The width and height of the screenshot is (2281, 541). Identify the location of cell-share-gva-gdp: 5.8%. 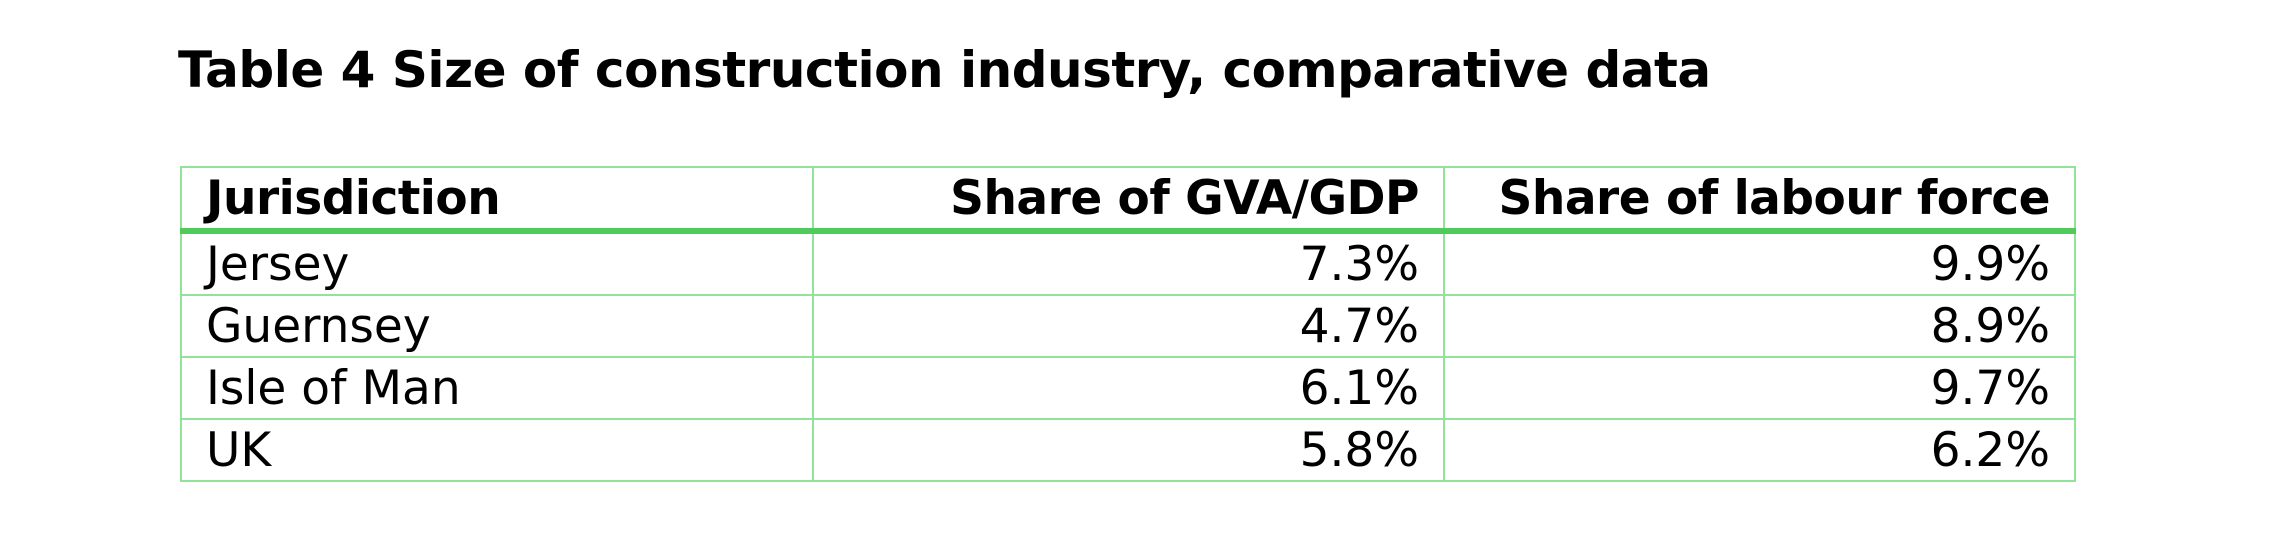
(1128, 450).